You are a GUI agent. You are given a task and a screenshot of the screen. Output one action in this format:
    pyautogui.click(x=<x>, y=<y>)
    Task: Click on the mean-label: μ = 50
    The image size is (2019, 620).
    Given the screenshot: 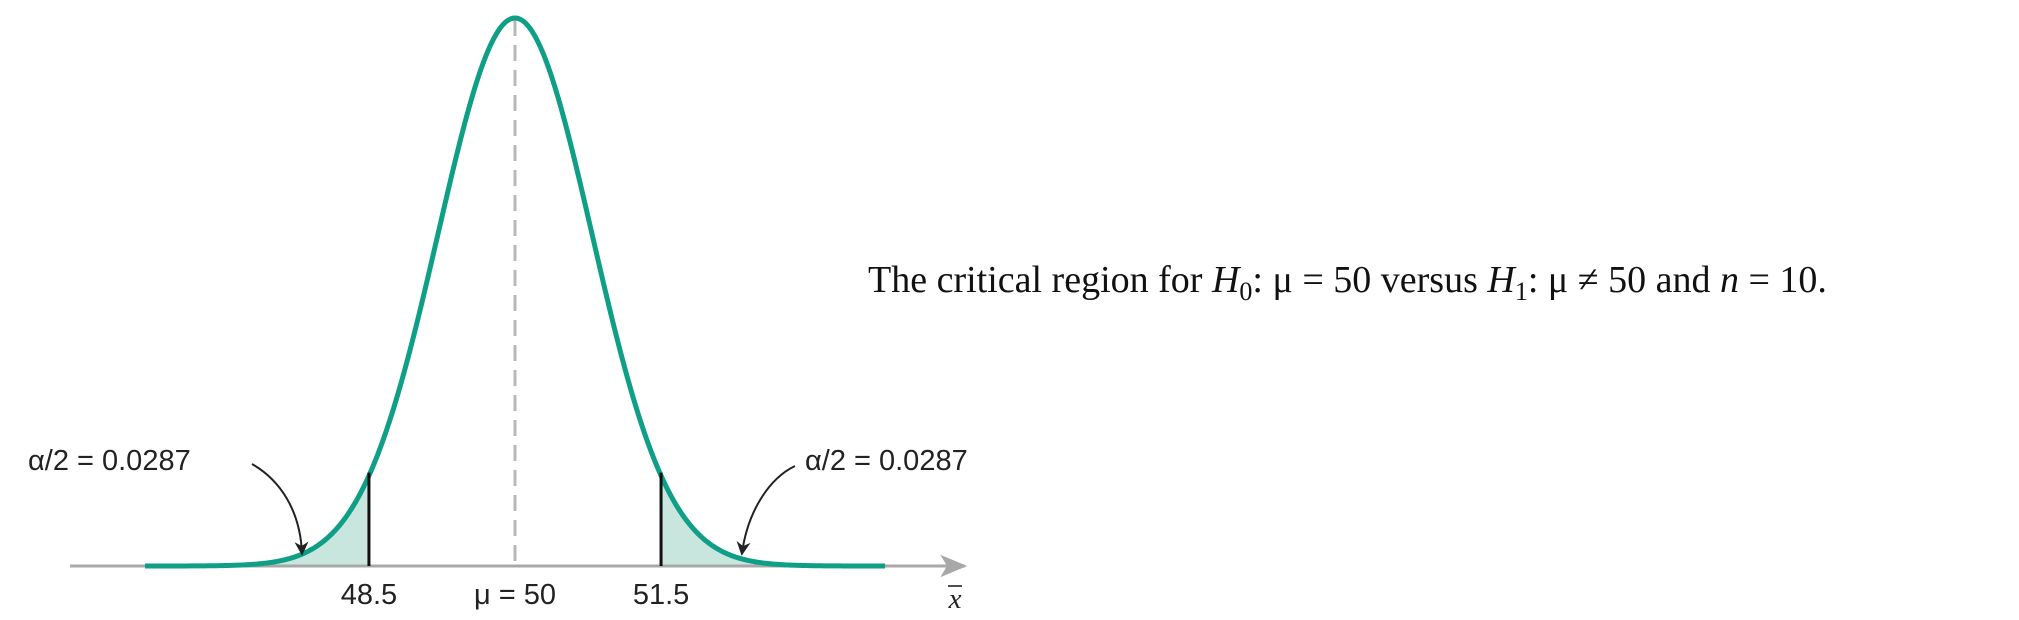 What is the action you would take?
    pyautogui.click(x=515, y=595)
    